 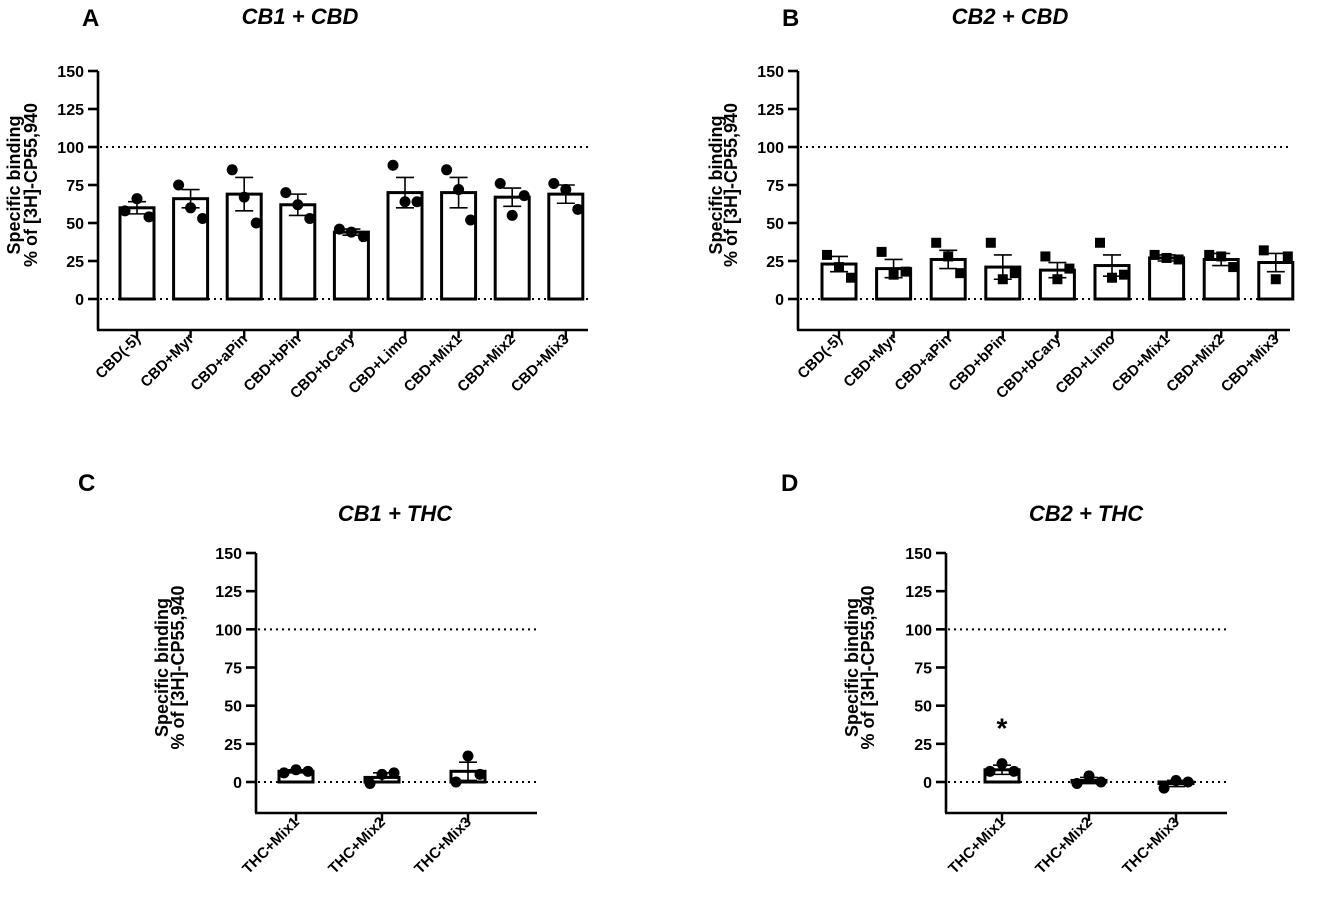 What do you see at coordinates (90, 18) in the screenshot?
I see `panel-letter: A` at bounding box center [90, 18].